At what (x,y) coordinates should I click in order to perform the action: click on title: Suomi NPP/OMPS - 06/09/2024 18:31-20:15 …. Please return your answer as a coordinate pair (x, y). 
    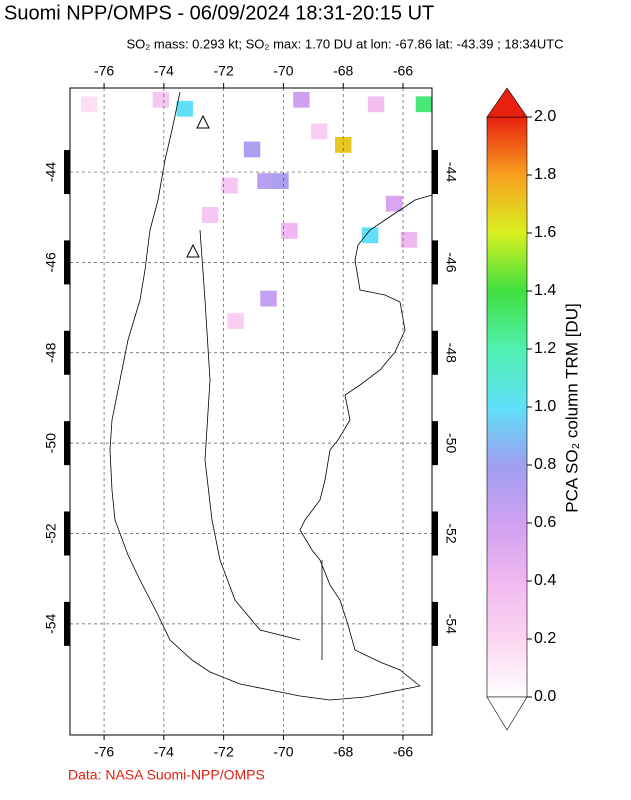
    Looking at the image, I should click on (219, 13).